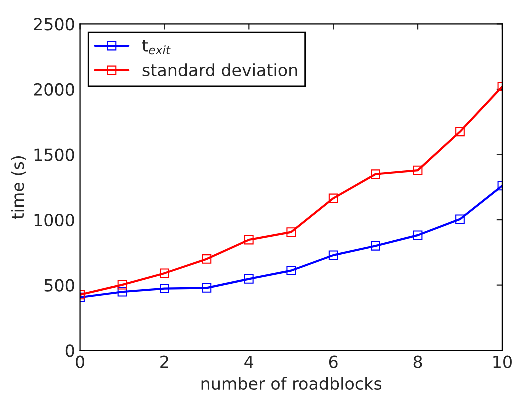 This screenshot has height=403, width=518. Describe the element at coordinates (164, 362) in the screenshot. I see `x-tick-label: 2` at that location.